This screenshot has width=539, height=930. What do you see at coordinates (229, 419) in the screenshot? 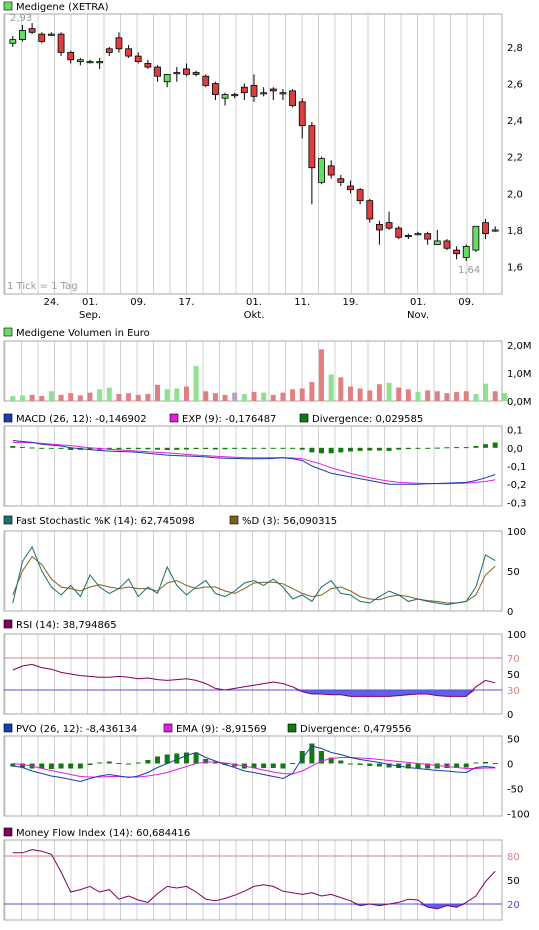
I see `legend-label: EXP (9): -0,176487` at bounding box center [229, 419].